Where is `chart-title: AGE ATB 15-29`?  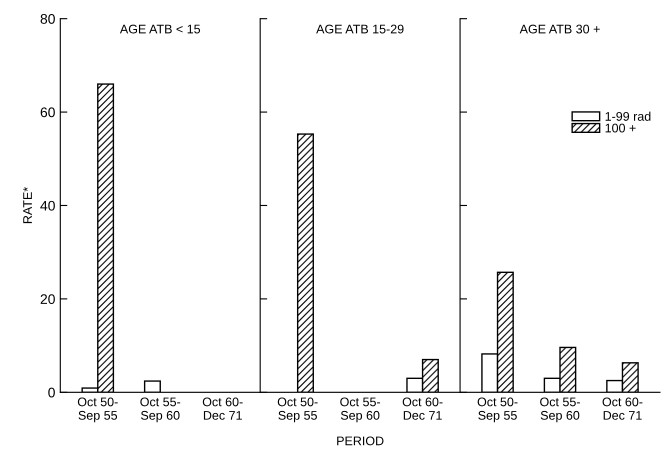
chart-title: AGE ATB 15-29 is located at coordinates (360, 29).